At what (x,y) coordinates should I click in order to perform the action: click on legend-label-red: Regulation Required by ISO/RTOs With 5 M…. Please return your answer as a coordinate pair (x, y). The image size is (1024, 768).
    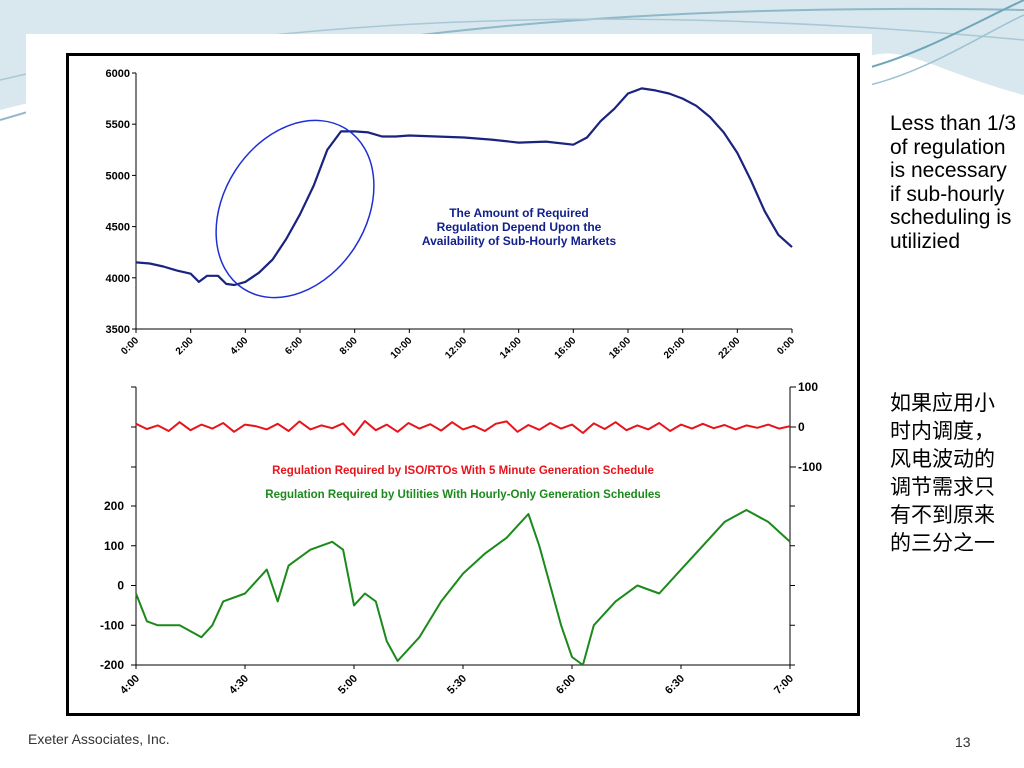
    Looking at the image, I should click on (463, 471).